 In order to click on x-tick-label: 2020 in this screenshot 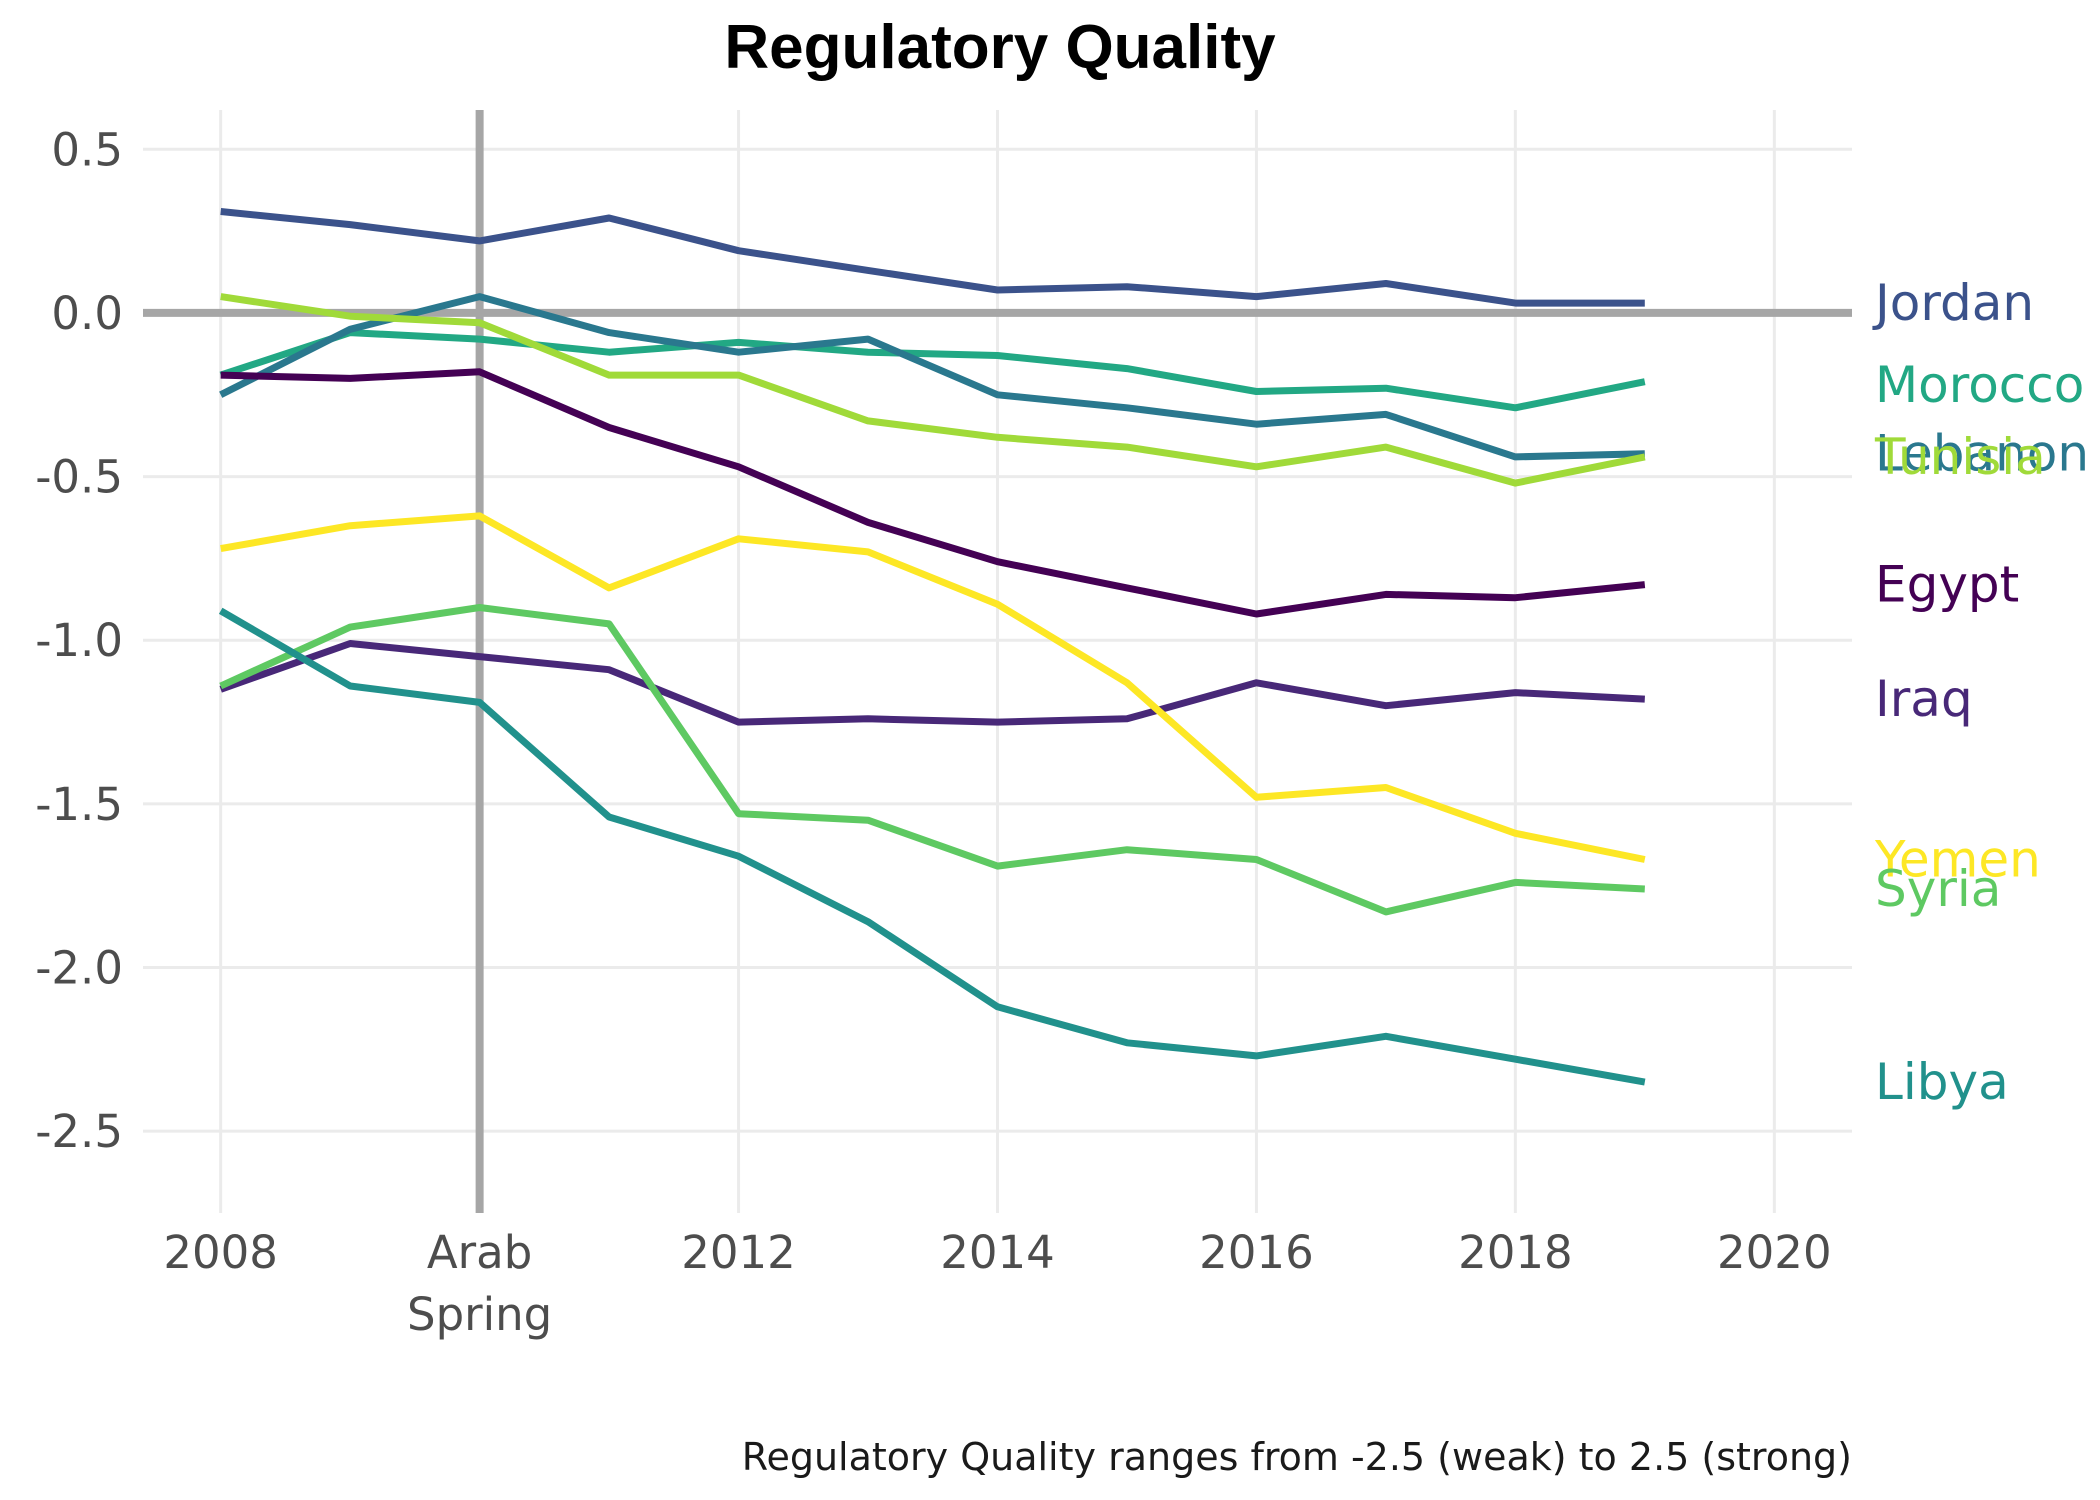, I will do `click(1774, 1252)`.